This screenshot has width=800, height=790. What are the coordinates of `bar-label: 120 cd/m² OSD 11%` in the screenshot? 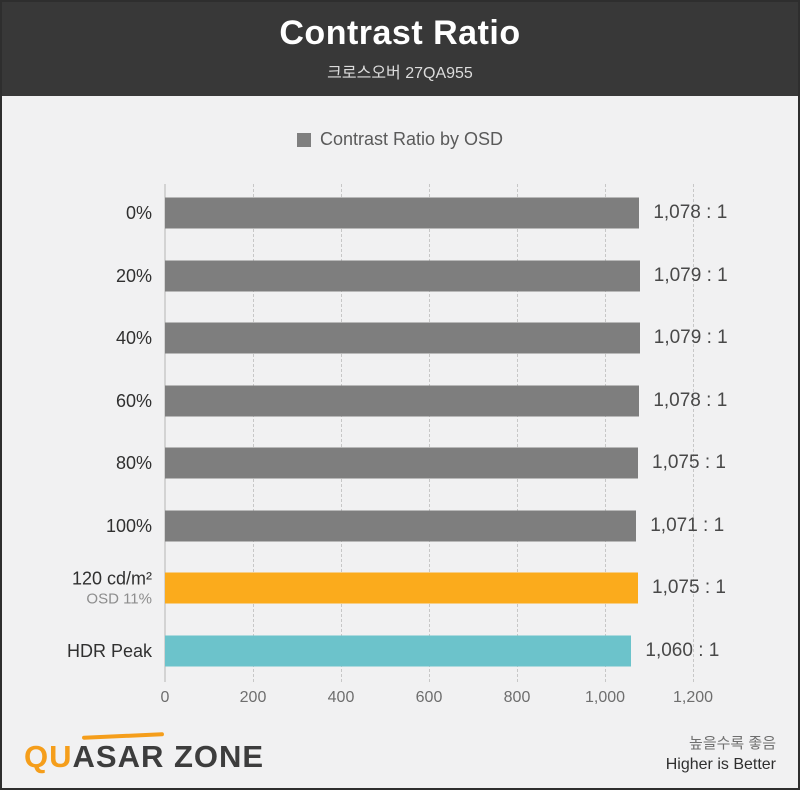 It's located at (77, 587).